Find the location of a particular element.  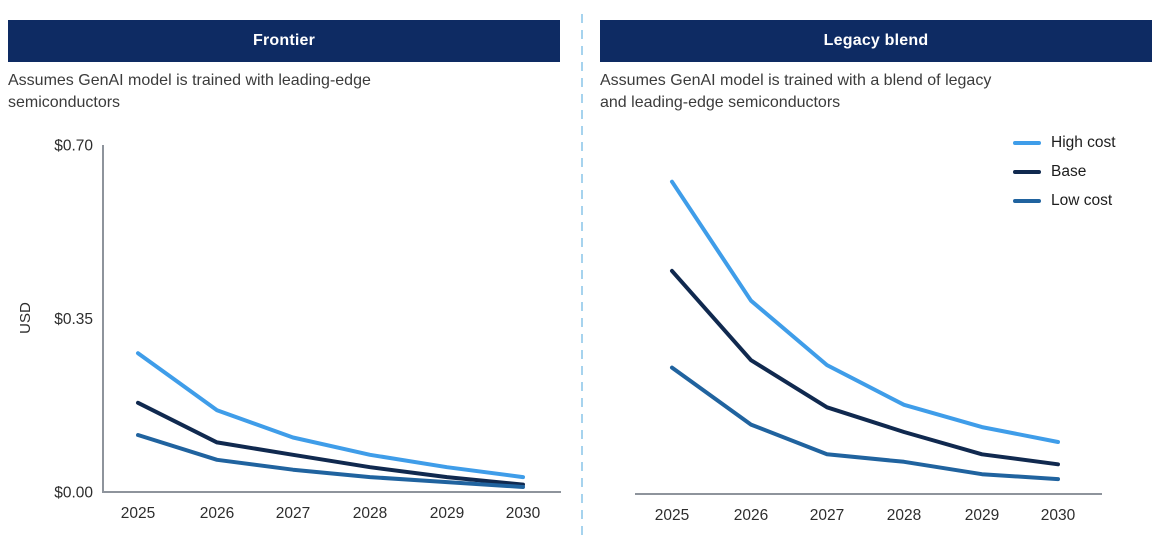

legend-item-high-cost: High cost is located at coordinates (1064, 142).